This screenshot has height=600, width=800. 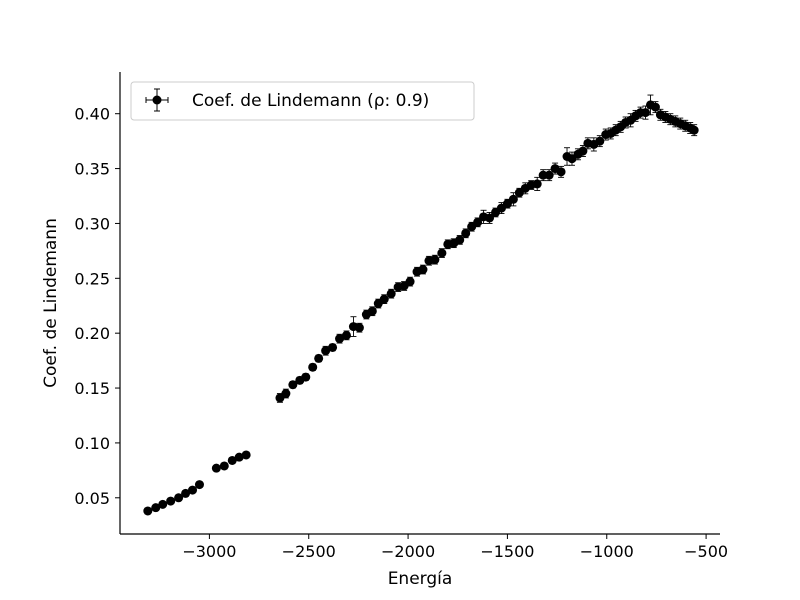 I want to click on x-axis-ticks: −3000 −2500 −2000 −1500 −1000 −500, so click(x=455, y=547).